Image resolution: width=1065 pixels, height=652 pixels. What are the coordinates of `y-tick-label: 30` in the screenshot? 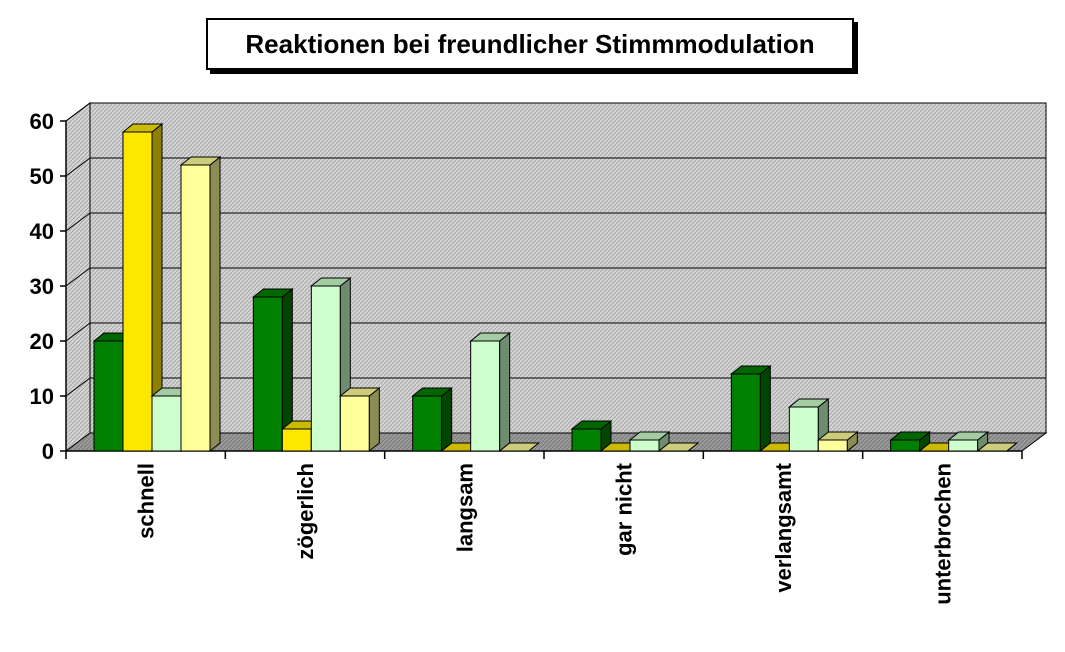 It's located at (42, 286).